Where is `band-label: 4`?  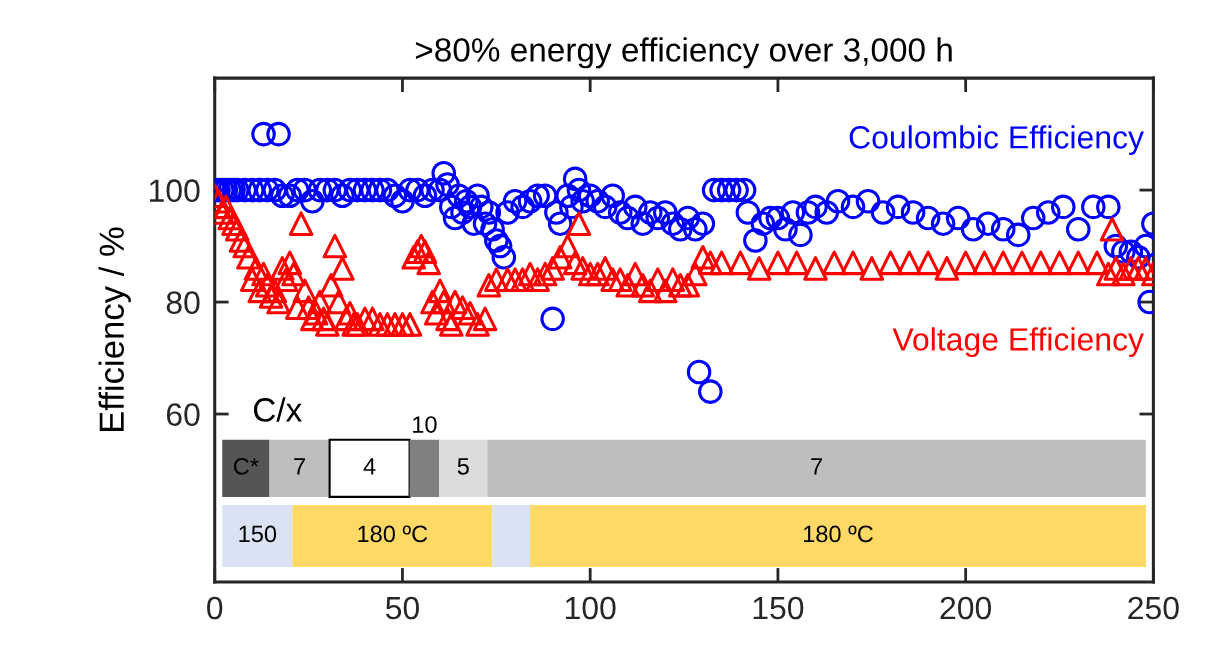 band-label: 4 is located at coordinates (369, 466).